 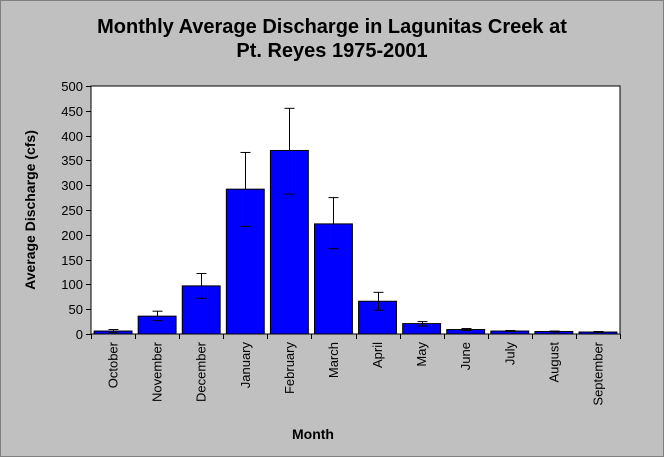 What do you see at coordinates (72, 284) in the screenshot?
I see `y-tick-label: 100` at bounding box center [72, 284].